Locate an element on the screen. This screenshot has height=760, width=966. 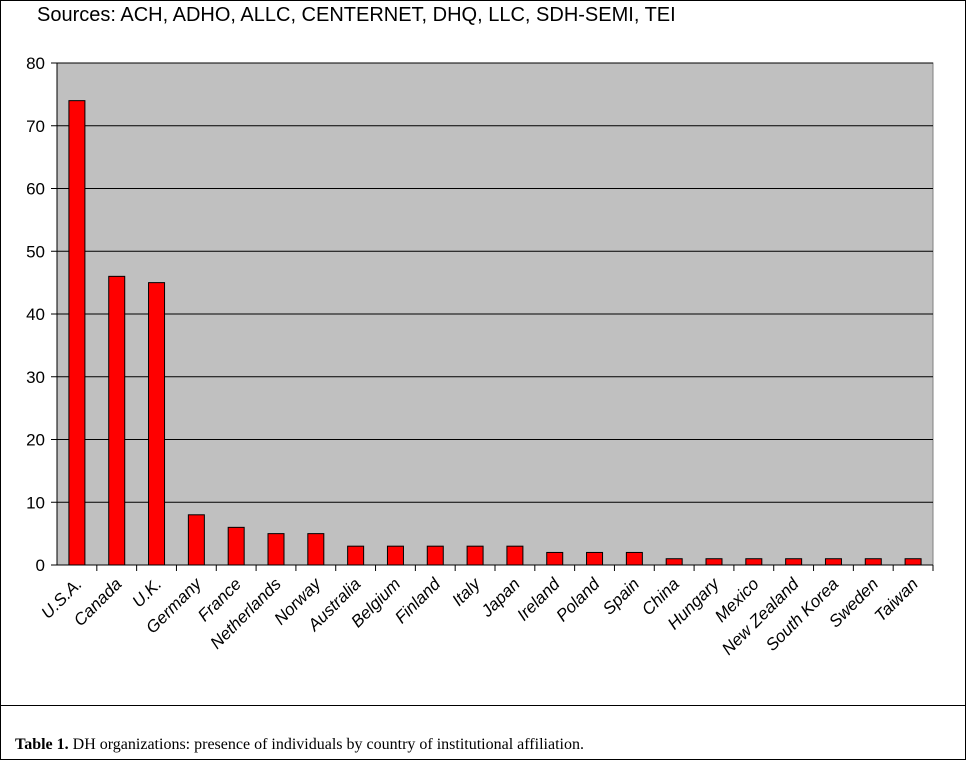
bar-new-zealand is located at coordinates (794, 562).